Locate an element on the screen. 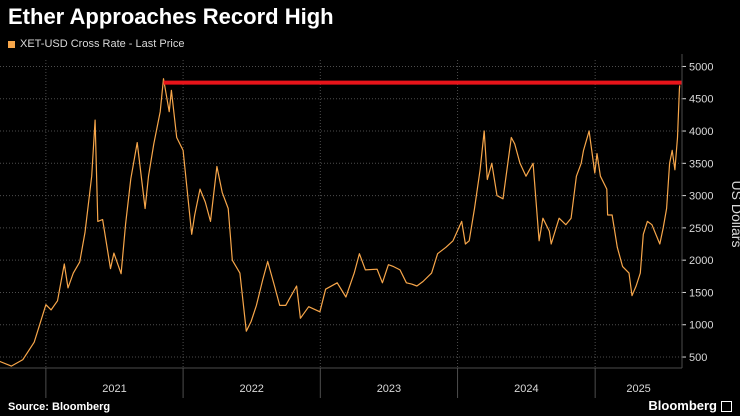 The height and width of the screenshot is (416, 740). legend-swatch is located at coordinates (11, 44).